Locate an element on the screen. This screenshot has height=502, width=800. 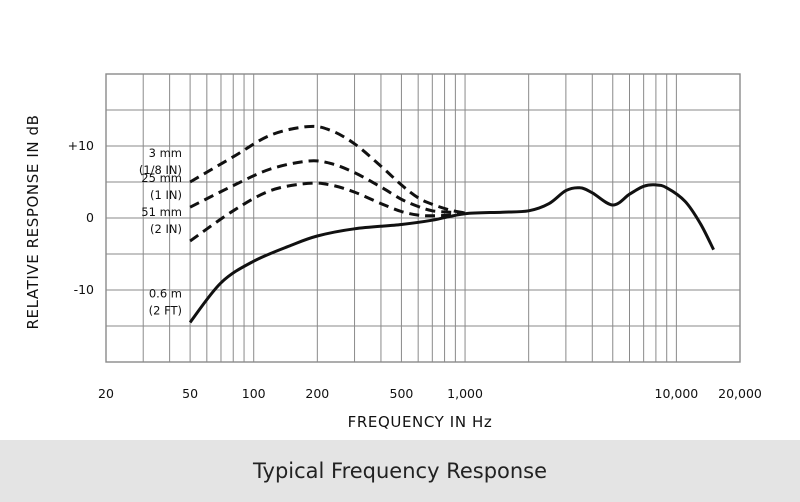
x-tick-label: 100 is located at coordinates (254, 393).